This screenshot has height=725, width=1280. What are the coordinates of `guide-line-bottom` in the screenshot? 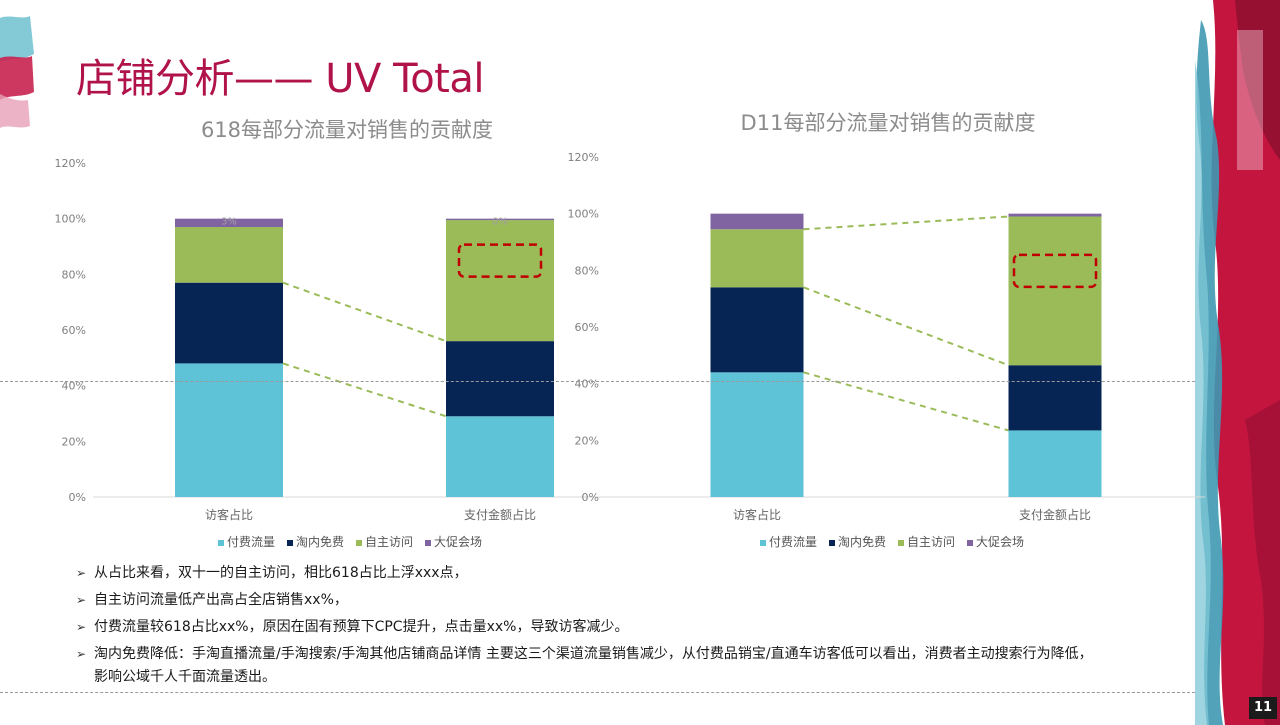 It's located at (597, 692).